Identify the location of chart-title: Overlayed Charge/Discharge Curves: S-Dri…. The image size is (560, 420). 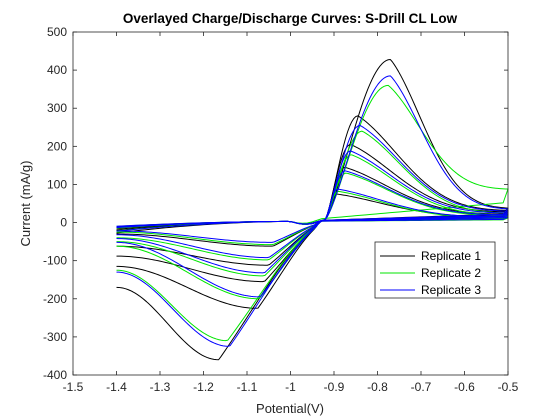
(290, 18).